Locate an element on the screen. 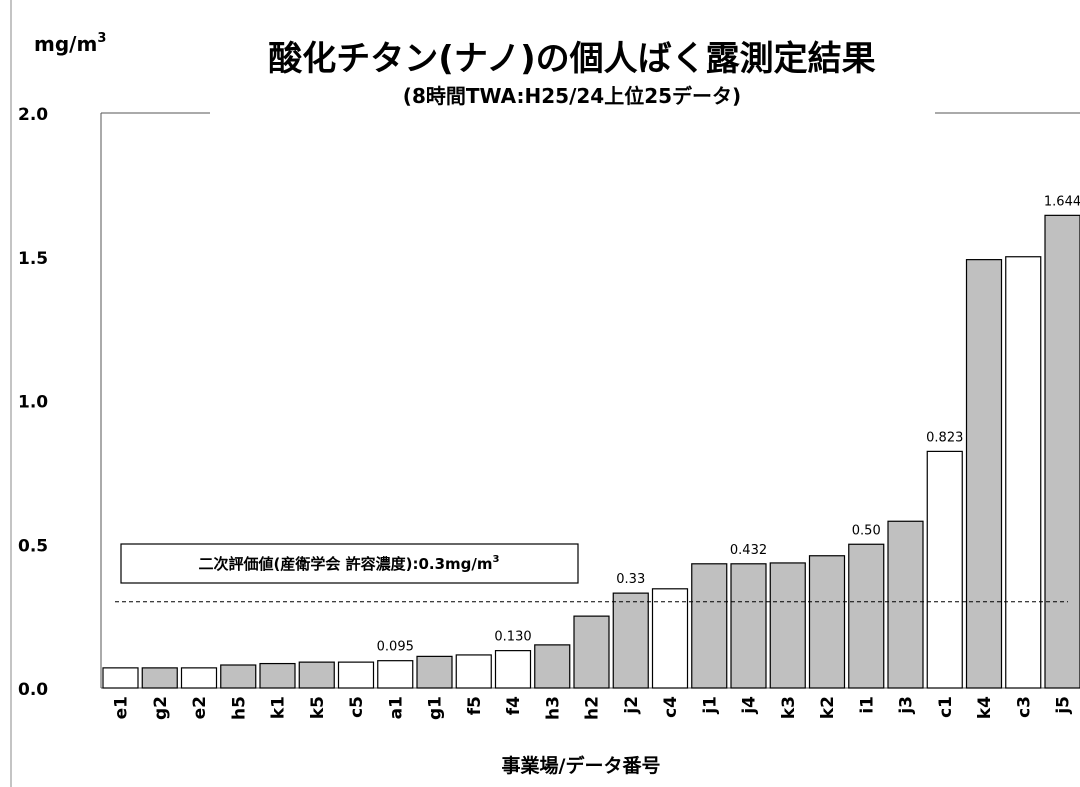  bar-c5 is located at coordinates (356, 675).